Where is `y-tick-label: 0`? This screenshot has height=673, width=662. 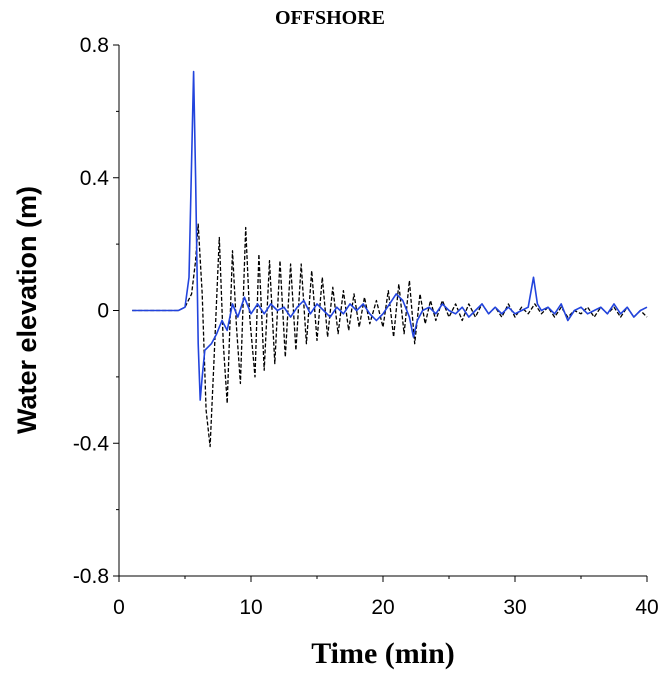 y-tick-label: 0 is located at coordinates (103, 311).